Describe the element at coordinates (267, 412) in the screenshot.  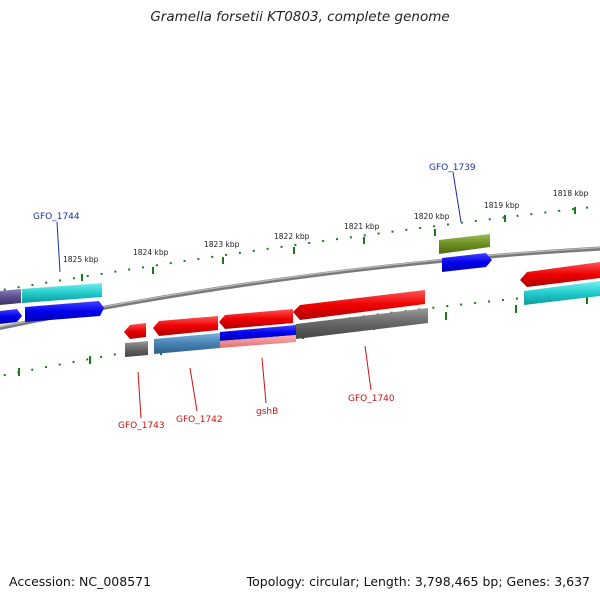
I see `gene-label-gshb: gshB` at that location.